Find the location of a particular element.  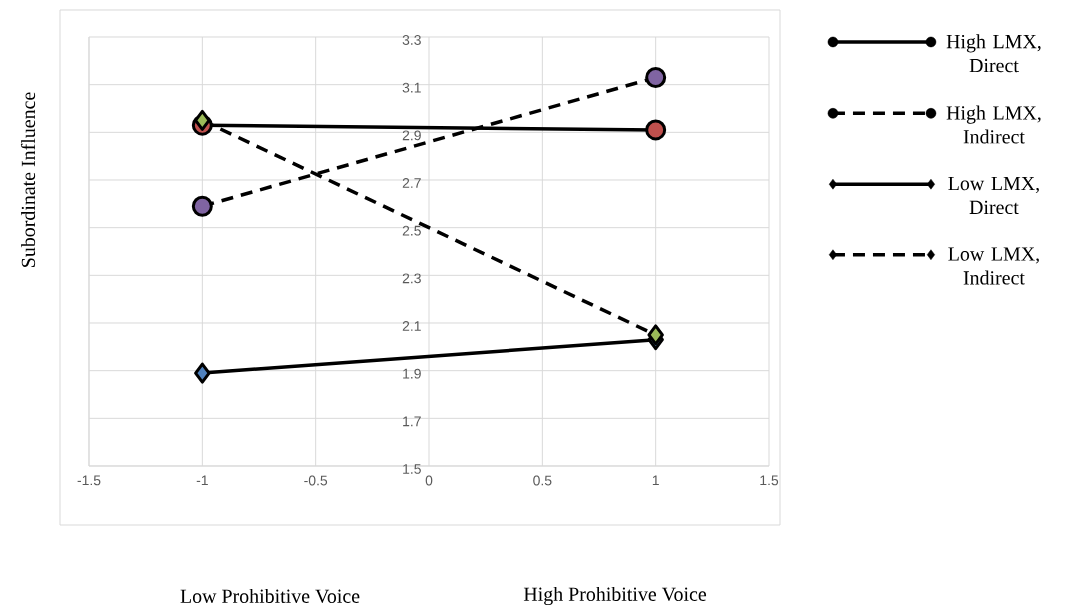

x-tick-label: 0.5 is located at coordinates (542, 480).